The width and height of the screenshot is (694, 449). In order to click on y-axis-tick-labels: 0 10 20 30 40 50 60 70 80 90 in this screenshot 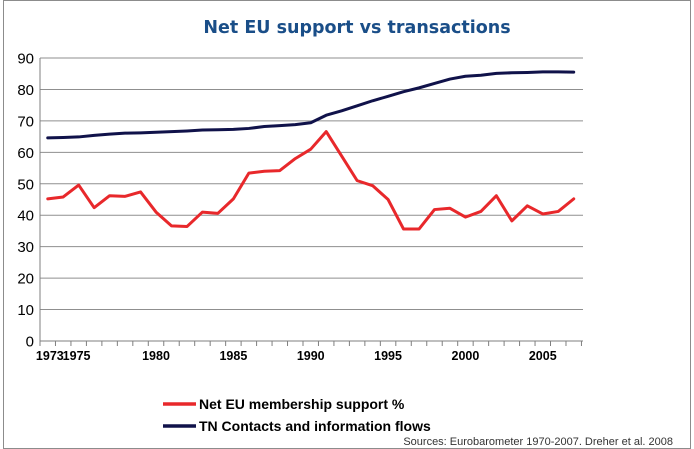, I will do `click(25, 201)`.